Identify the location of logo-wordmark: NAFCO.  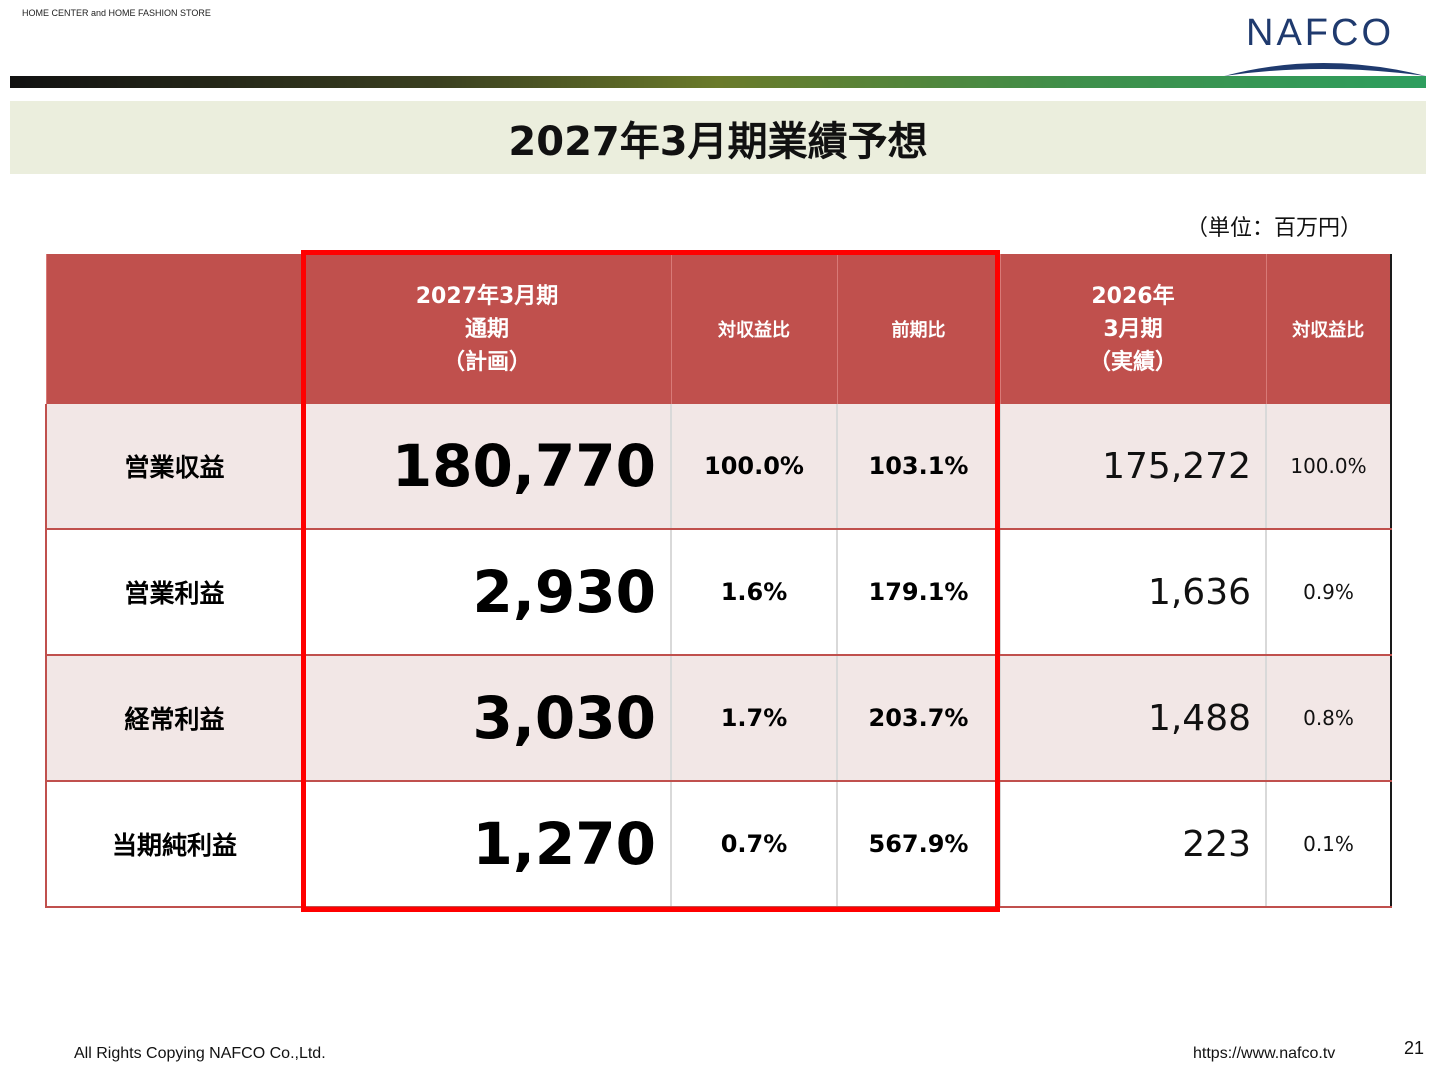
(1320, 33).